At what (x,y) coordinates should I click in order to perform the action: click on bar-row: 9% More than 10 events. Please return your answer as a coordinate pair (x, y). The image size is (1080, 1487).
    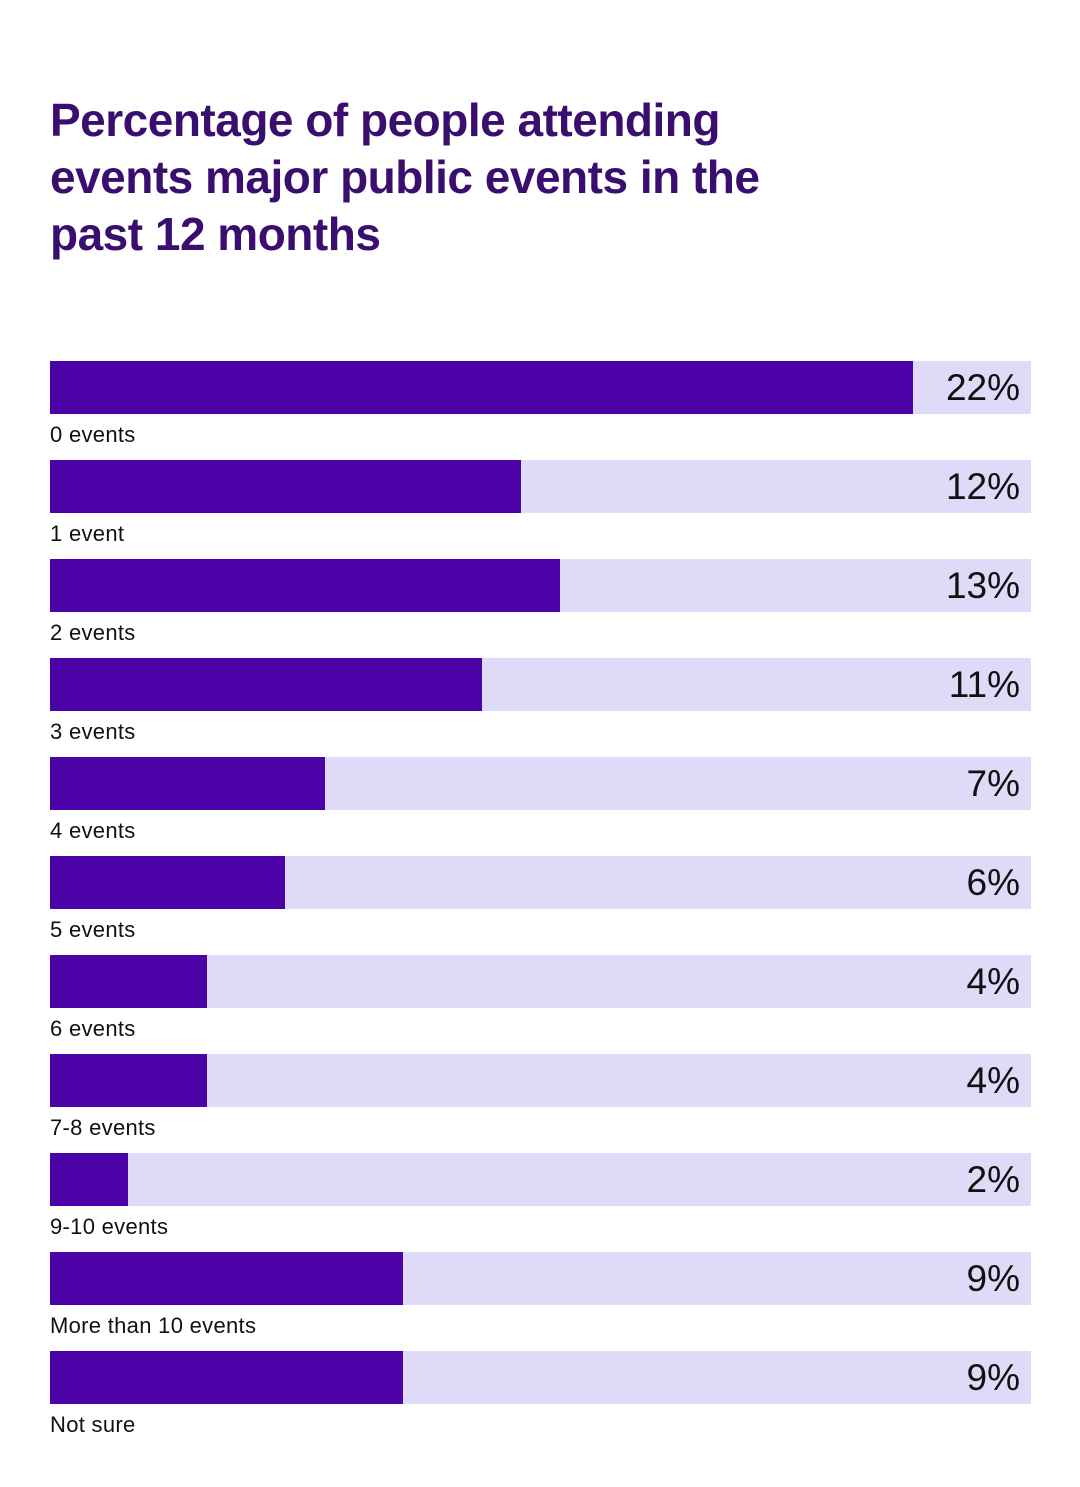
    Looking at the image, I should click on (540, 1295).